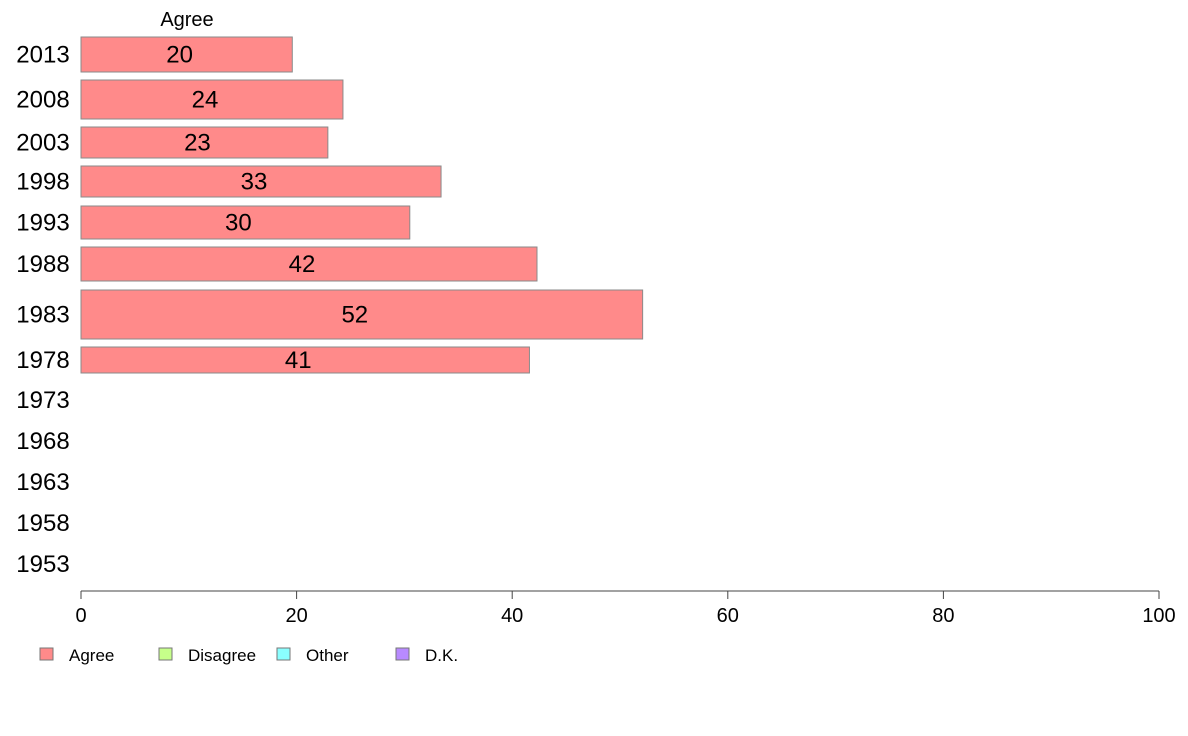  I want to click on category-label-1963: 1963, so click(42, 482).